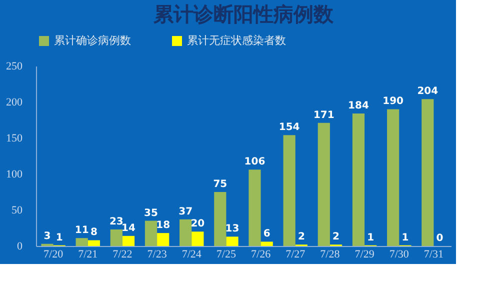 This screenshot has height=305, width=500. What do you see at coordinates (47, 236) in the screenshot?
I see `data-label: 3` at bounding box center [47, 236].